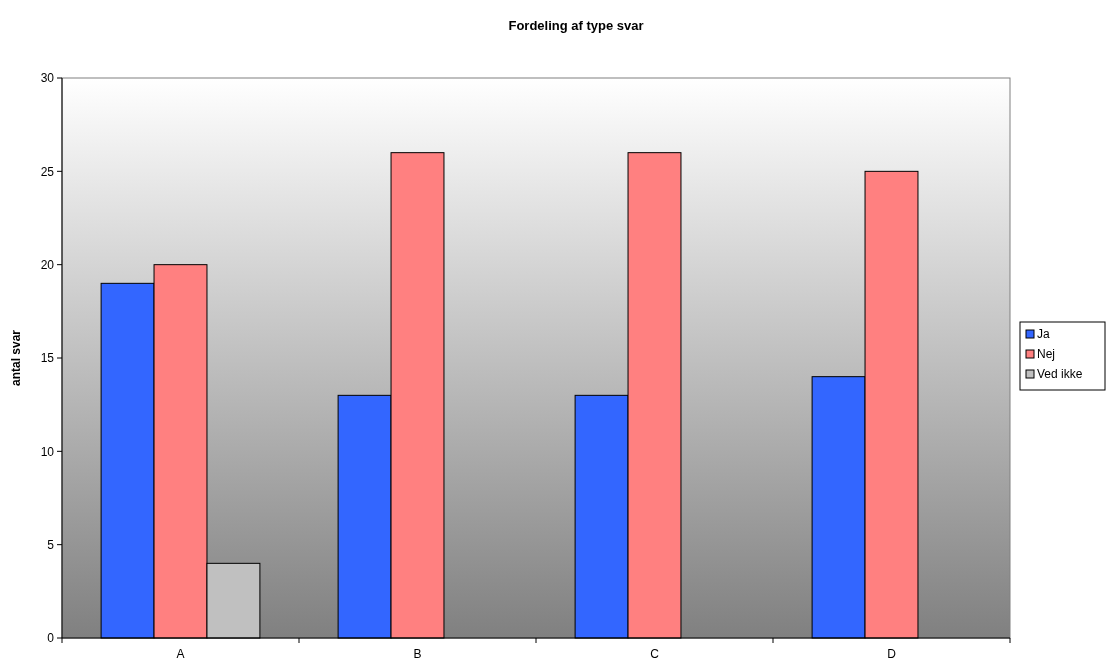  I want to click on y-tick-label: 5, so click(51, 544).